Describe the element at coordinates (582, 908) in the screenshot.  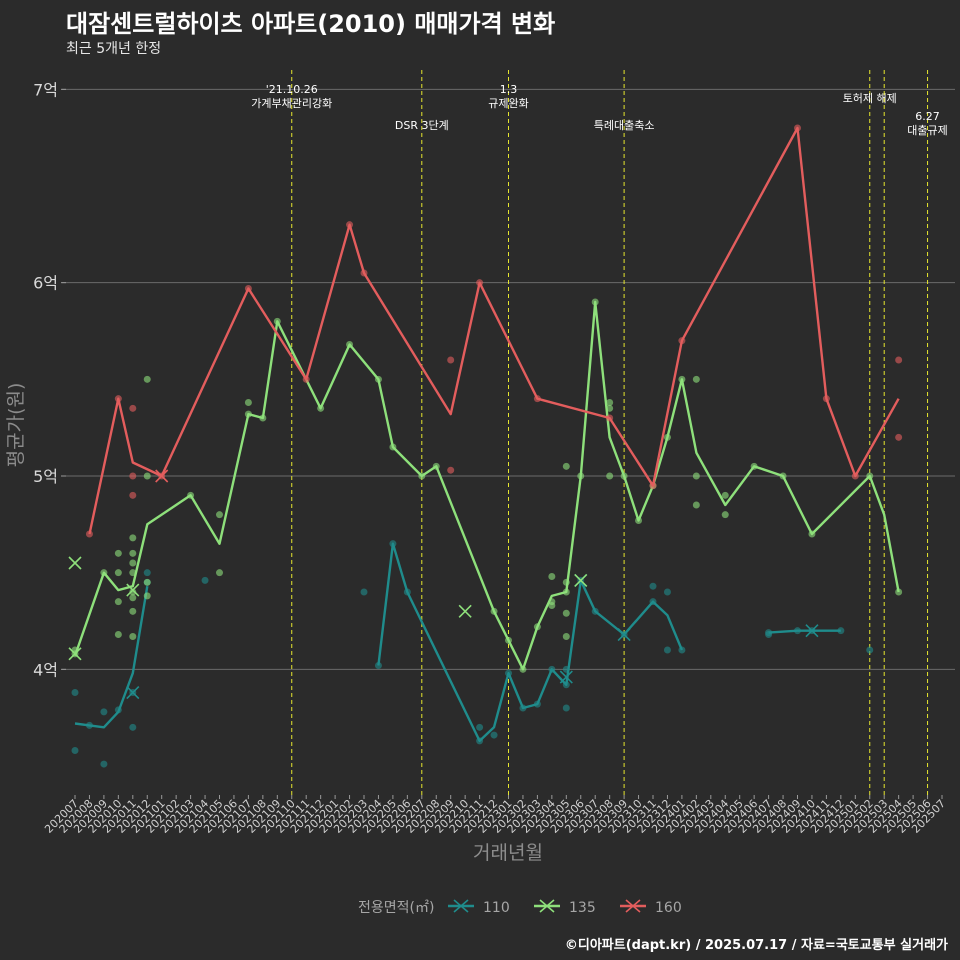
I see `legend-label: 135` at that location.